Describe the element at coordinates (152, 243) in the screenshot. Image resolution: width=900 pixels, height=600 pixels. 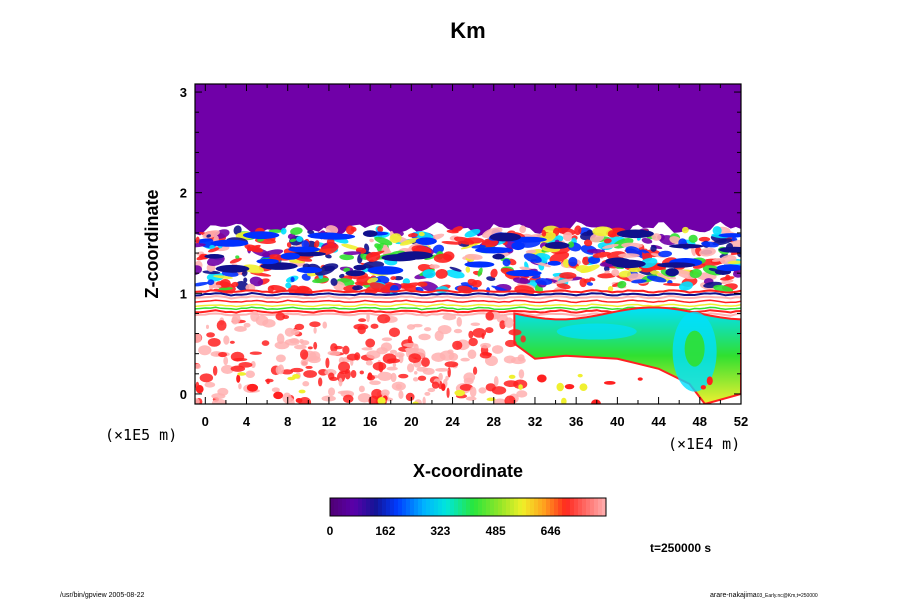
I see `y-axis-label: Z-coordinate` at that location.